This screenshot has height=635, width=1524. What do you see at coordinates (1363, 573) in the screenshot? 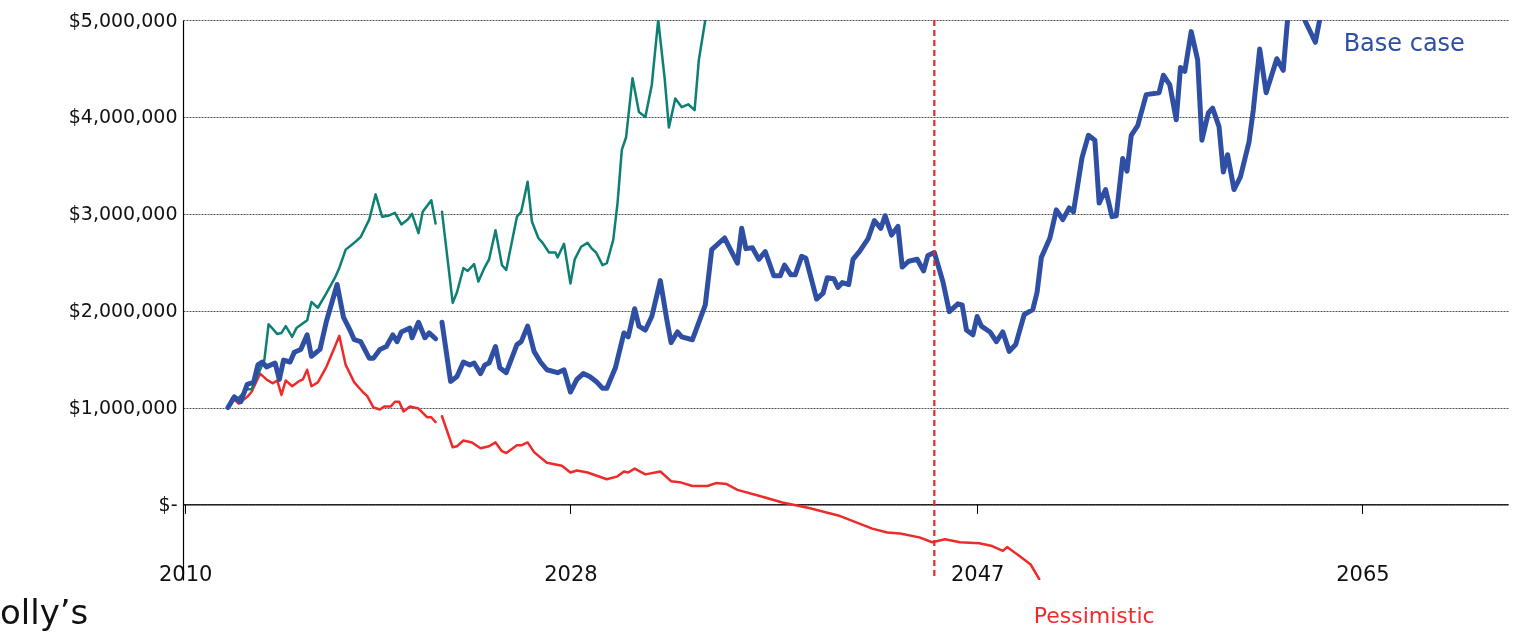
I see `x-tick-label: 2065` at bounding box center [1363, 573].